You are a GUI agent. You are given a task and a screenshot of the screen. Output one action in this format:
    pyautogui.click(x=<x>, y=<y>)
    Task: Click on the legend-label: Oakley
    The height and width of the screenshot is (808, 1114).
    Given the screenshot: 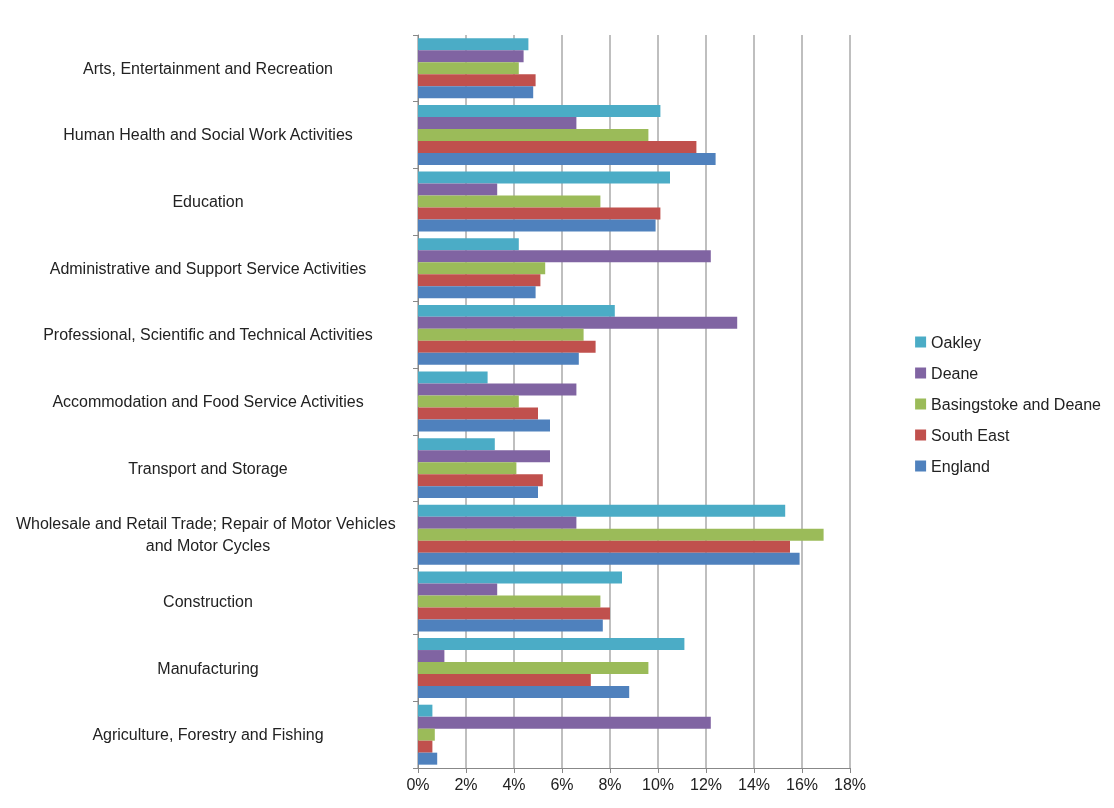 What is the action you would take?
    pyautogui.click(x=956, y=342)
    